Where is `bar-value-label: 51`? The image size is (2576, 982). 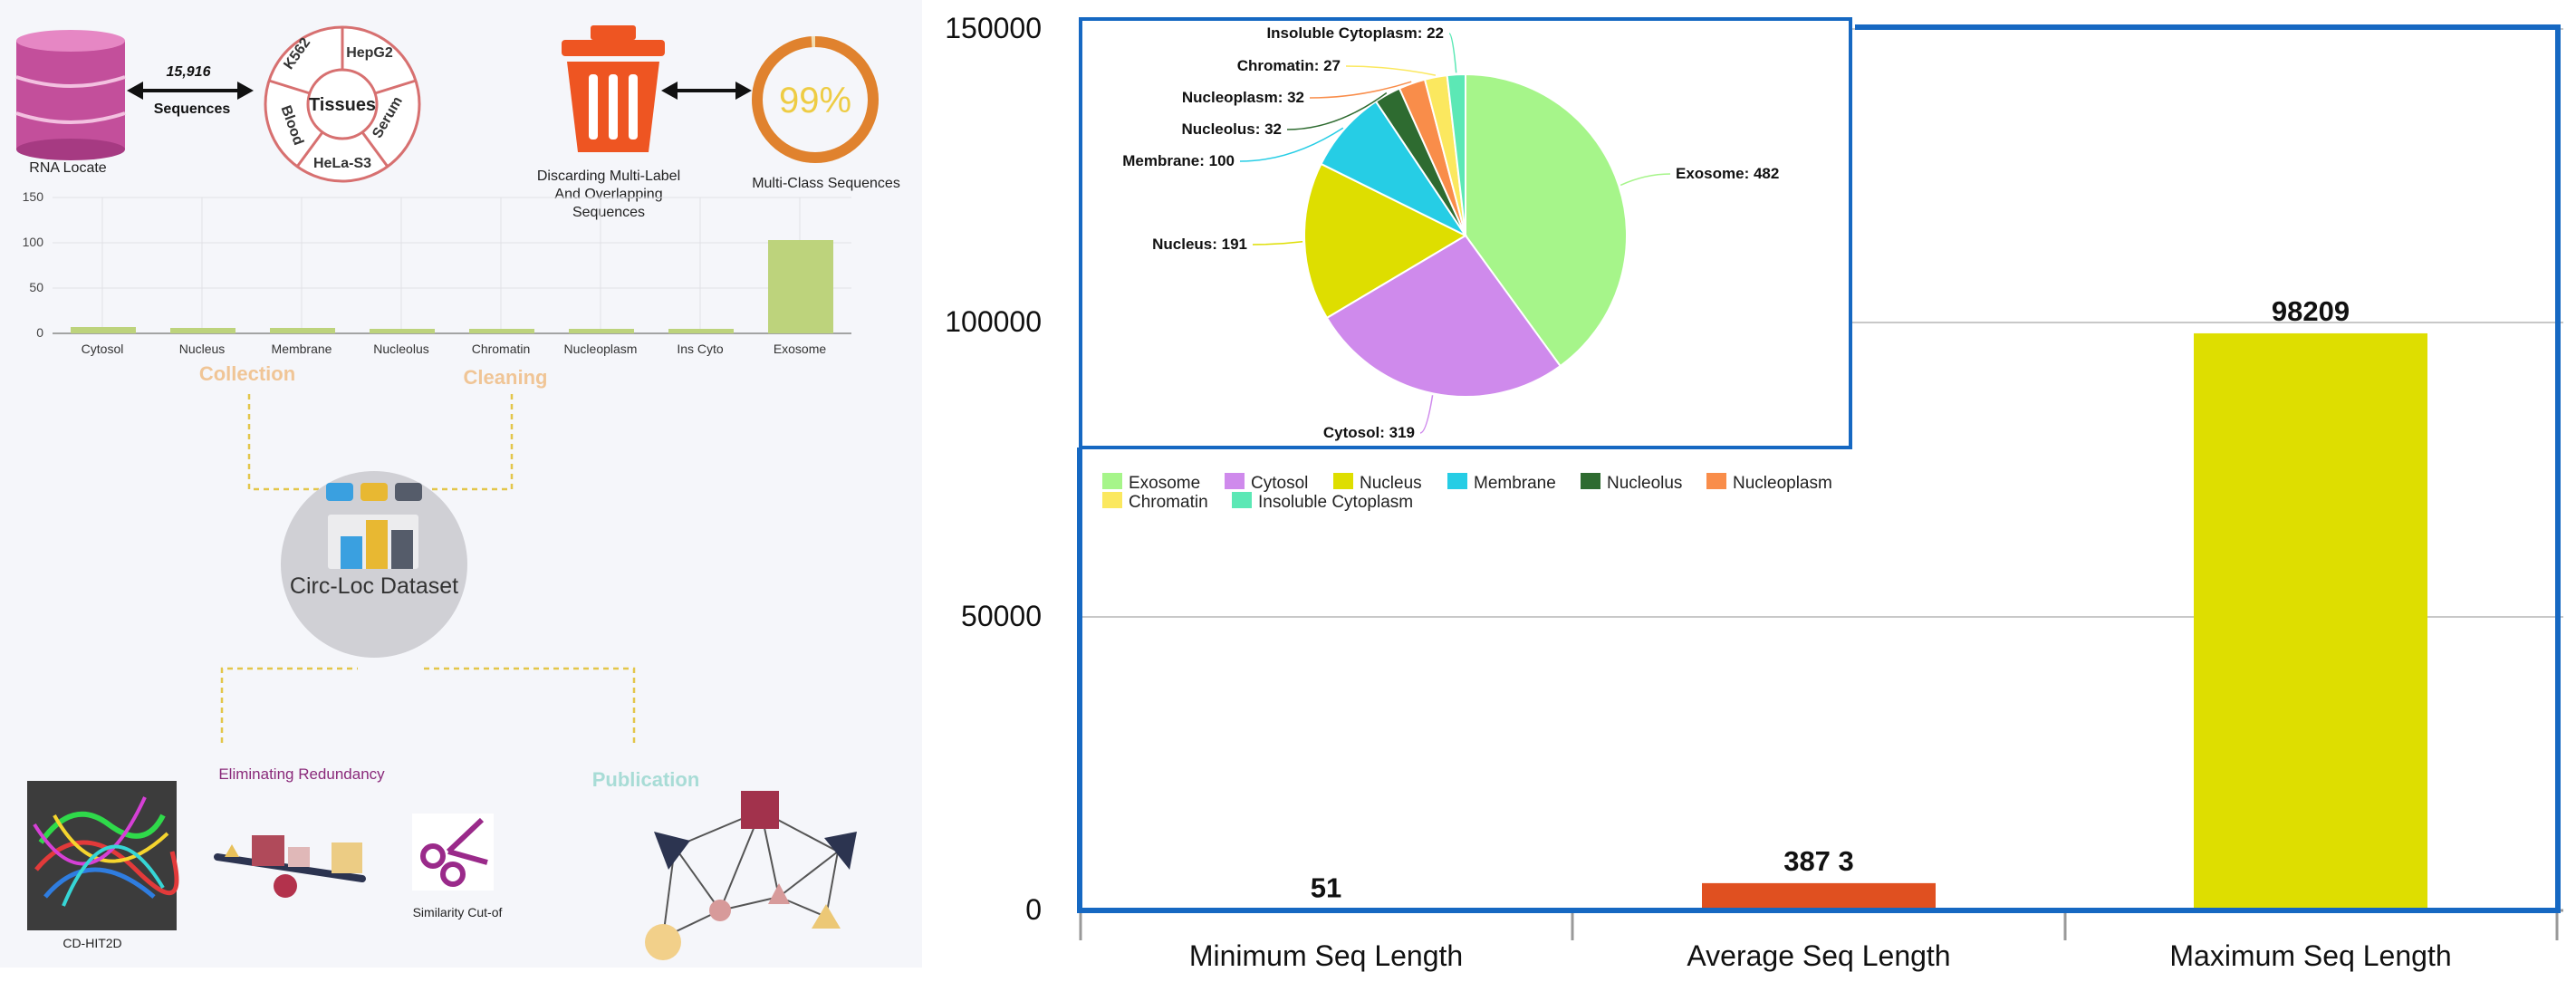 bar-value-label: 51 is located at coordinates (1326, 888).